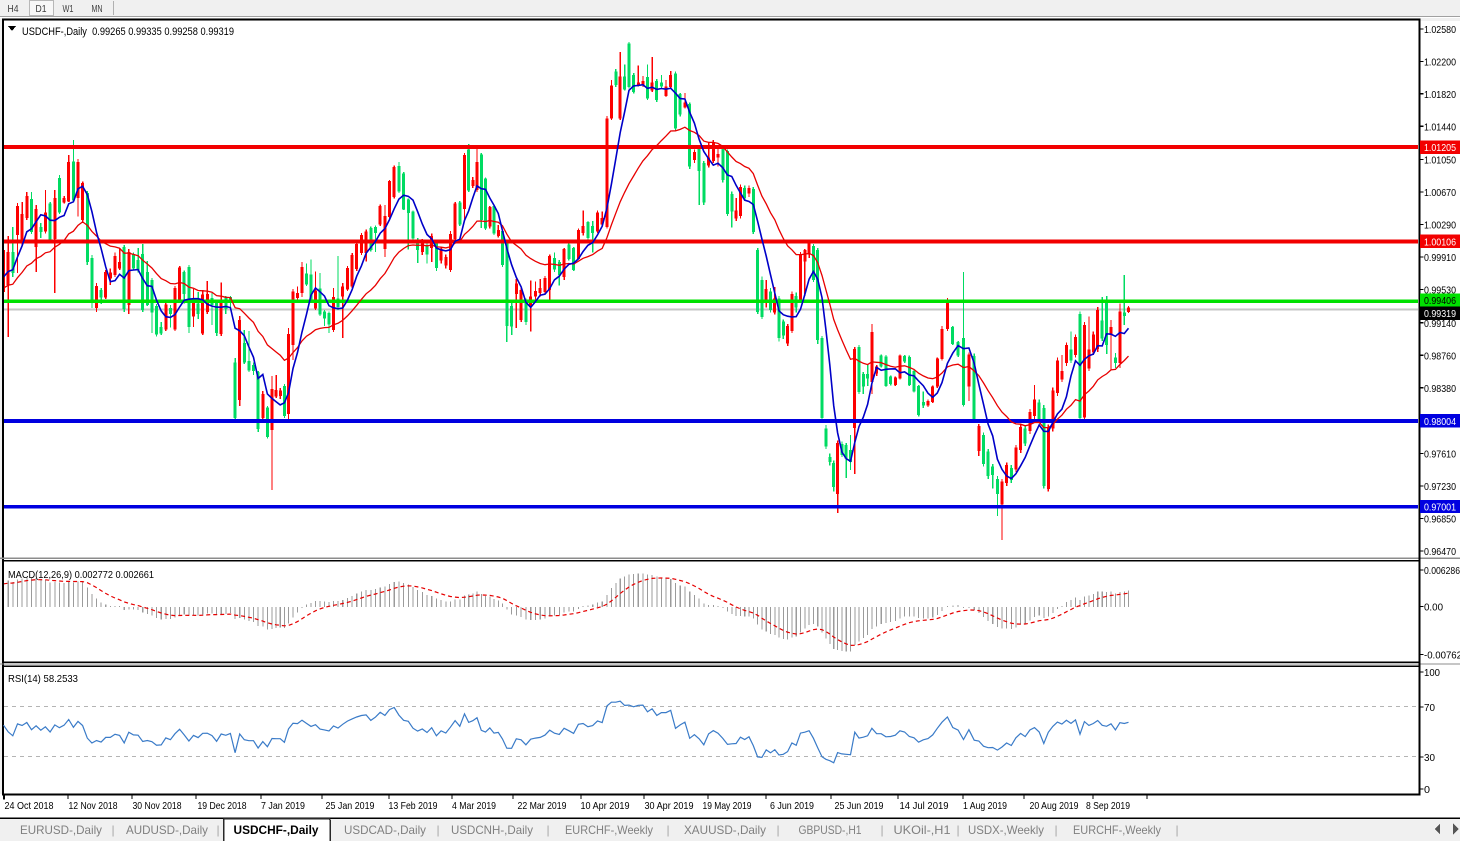 This screenshot has width=1460, height=841. Describe the element at coordinates (1429, 708) in the screenshot. I see `svg-text: 70` at that location.